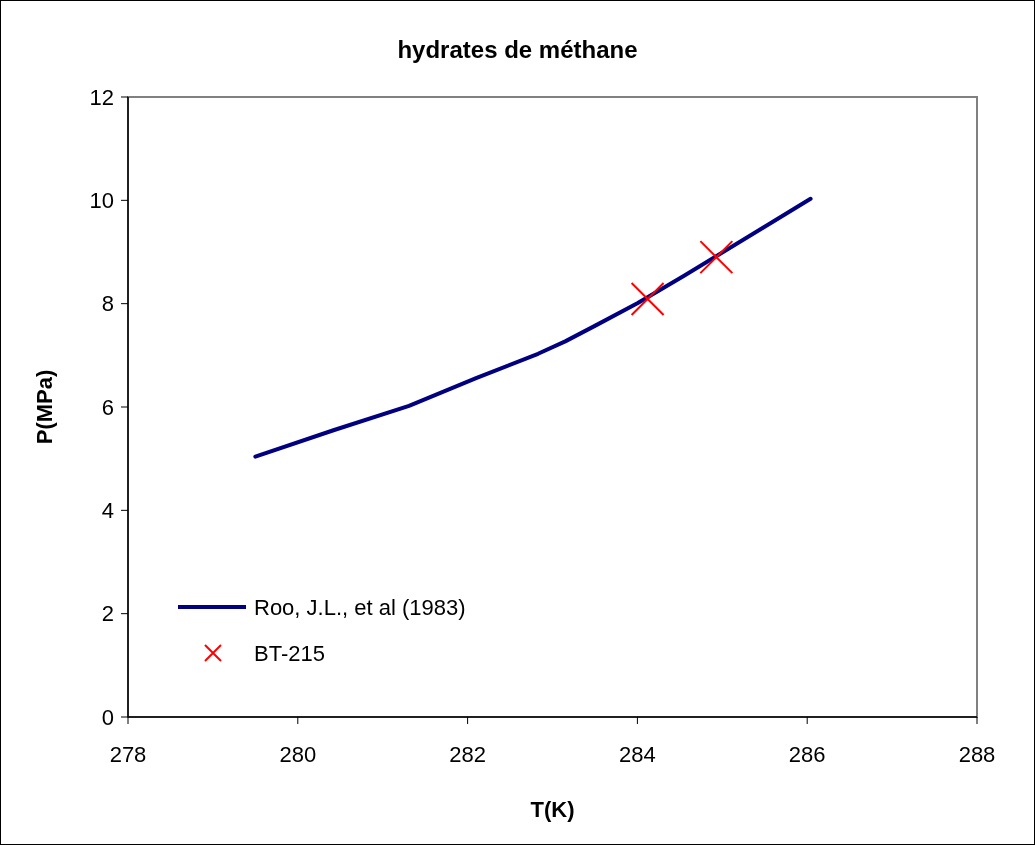  I want to click on x-tick-label: 280, so click(298, 754).